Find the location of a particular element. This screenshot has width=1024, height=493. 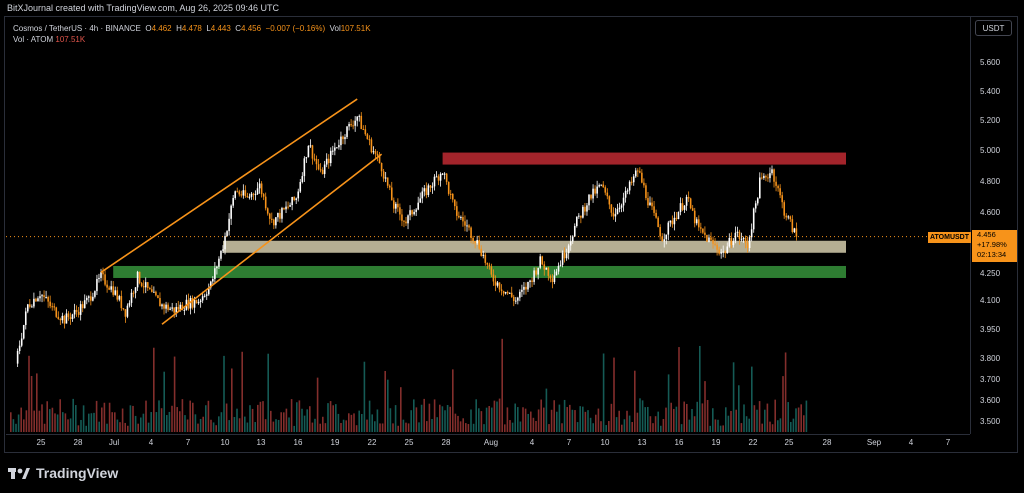

high-value: 4.478 is located at coordinates (191, 28).